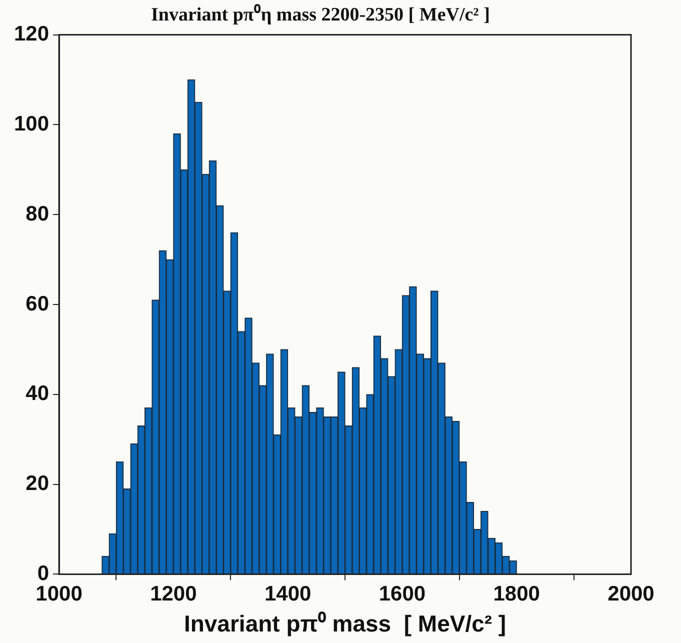 The width and height of the screenshot is (681, 643). What do you see at coordinates (59, 594) in the screenshot?
I see `x-tick-label: 1000` at bounding box center [59, 594].